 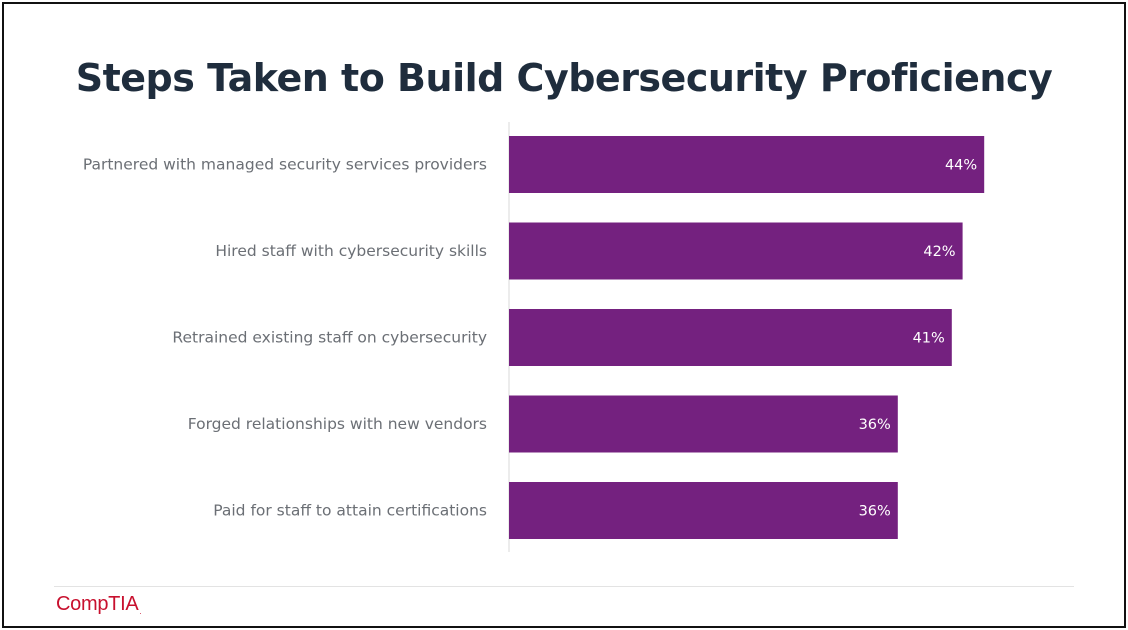 What do you see at coordinates (564, 586) in the screenshot?
I see `footer-divider` at bounding box center [564, 586].